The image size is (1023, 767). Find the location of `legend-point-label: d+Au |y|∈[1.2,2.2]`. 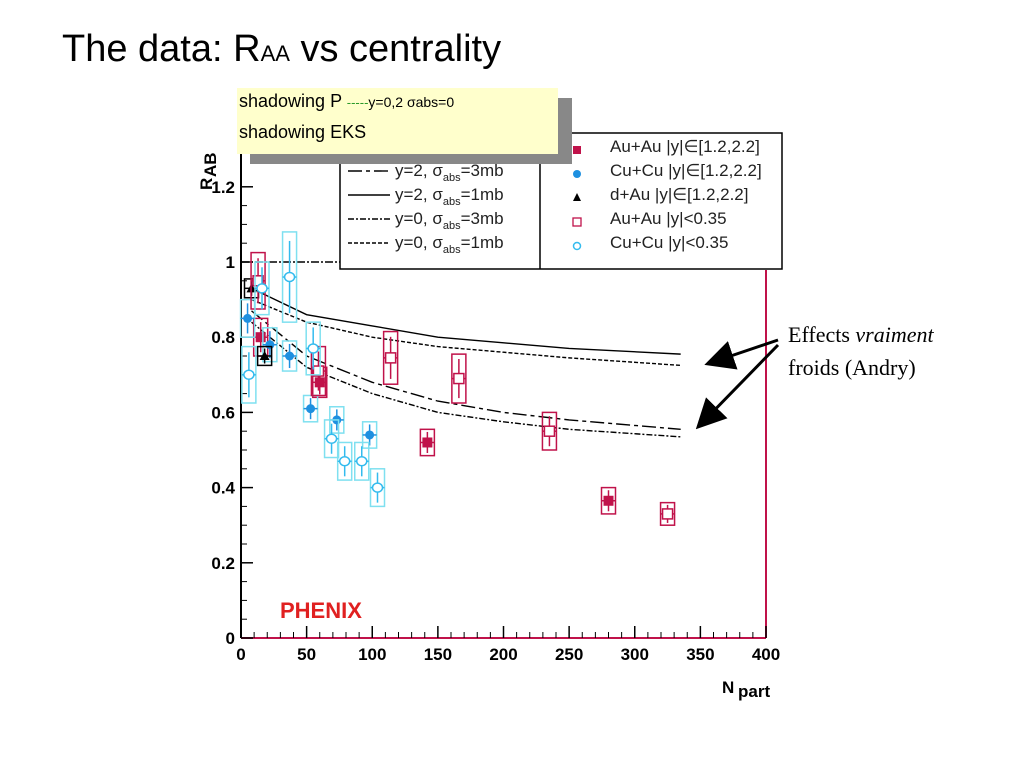

legend-point-label: d+Au |y|∈[1.2,2.2] is located at coordinates (679, 194).